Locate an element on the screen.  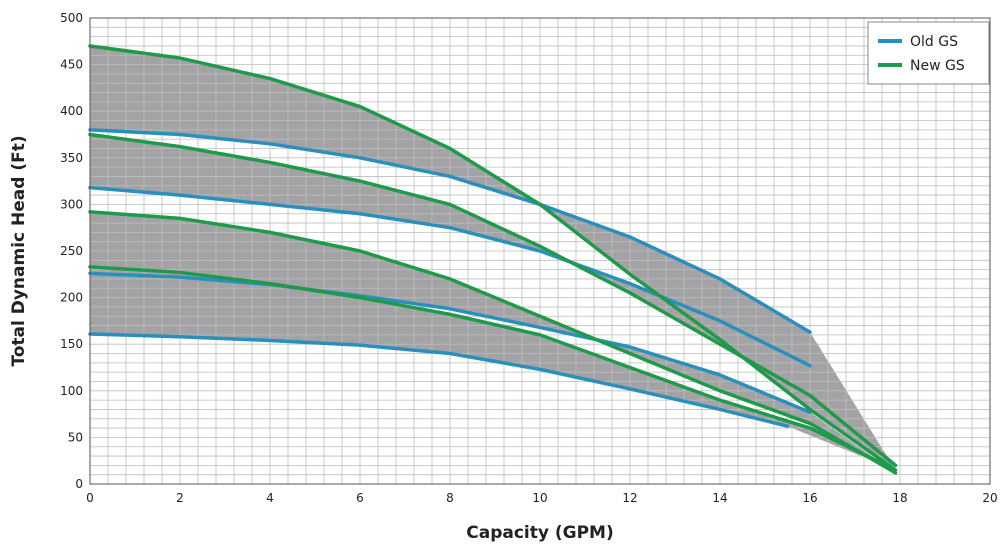
y-tick-label: 450 is located at coordinates (71, 65).